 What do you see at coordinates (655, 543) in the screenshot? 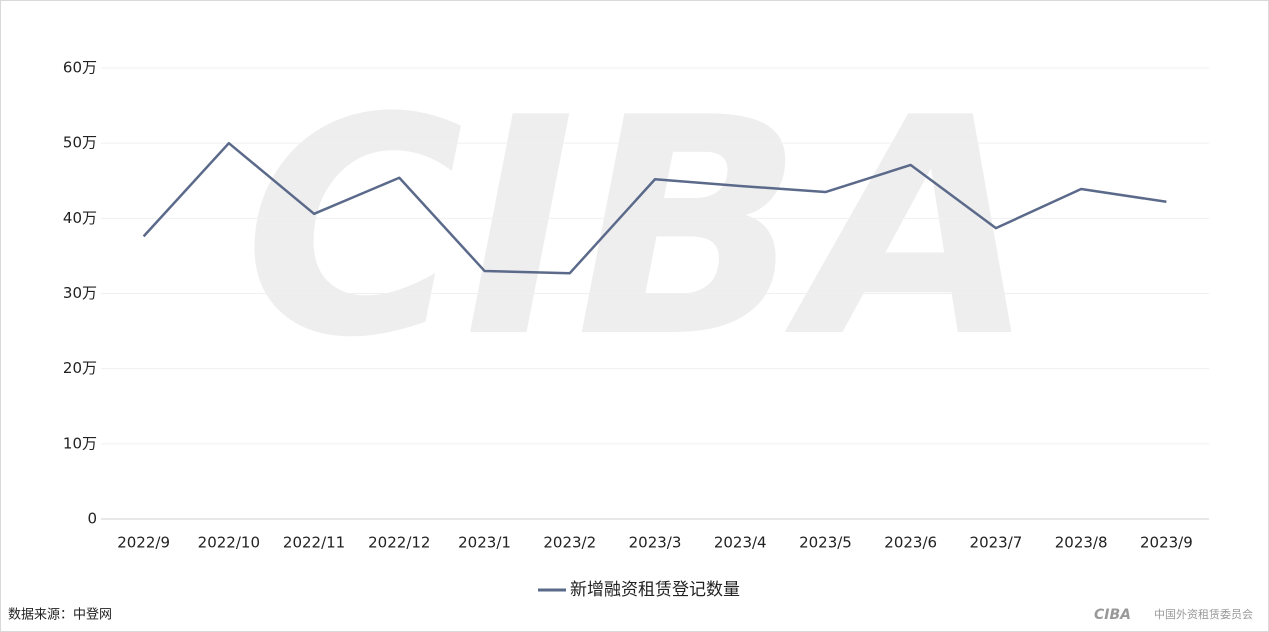
I see `x-tick-label: 2023/3` at bounding box center [655, 543].